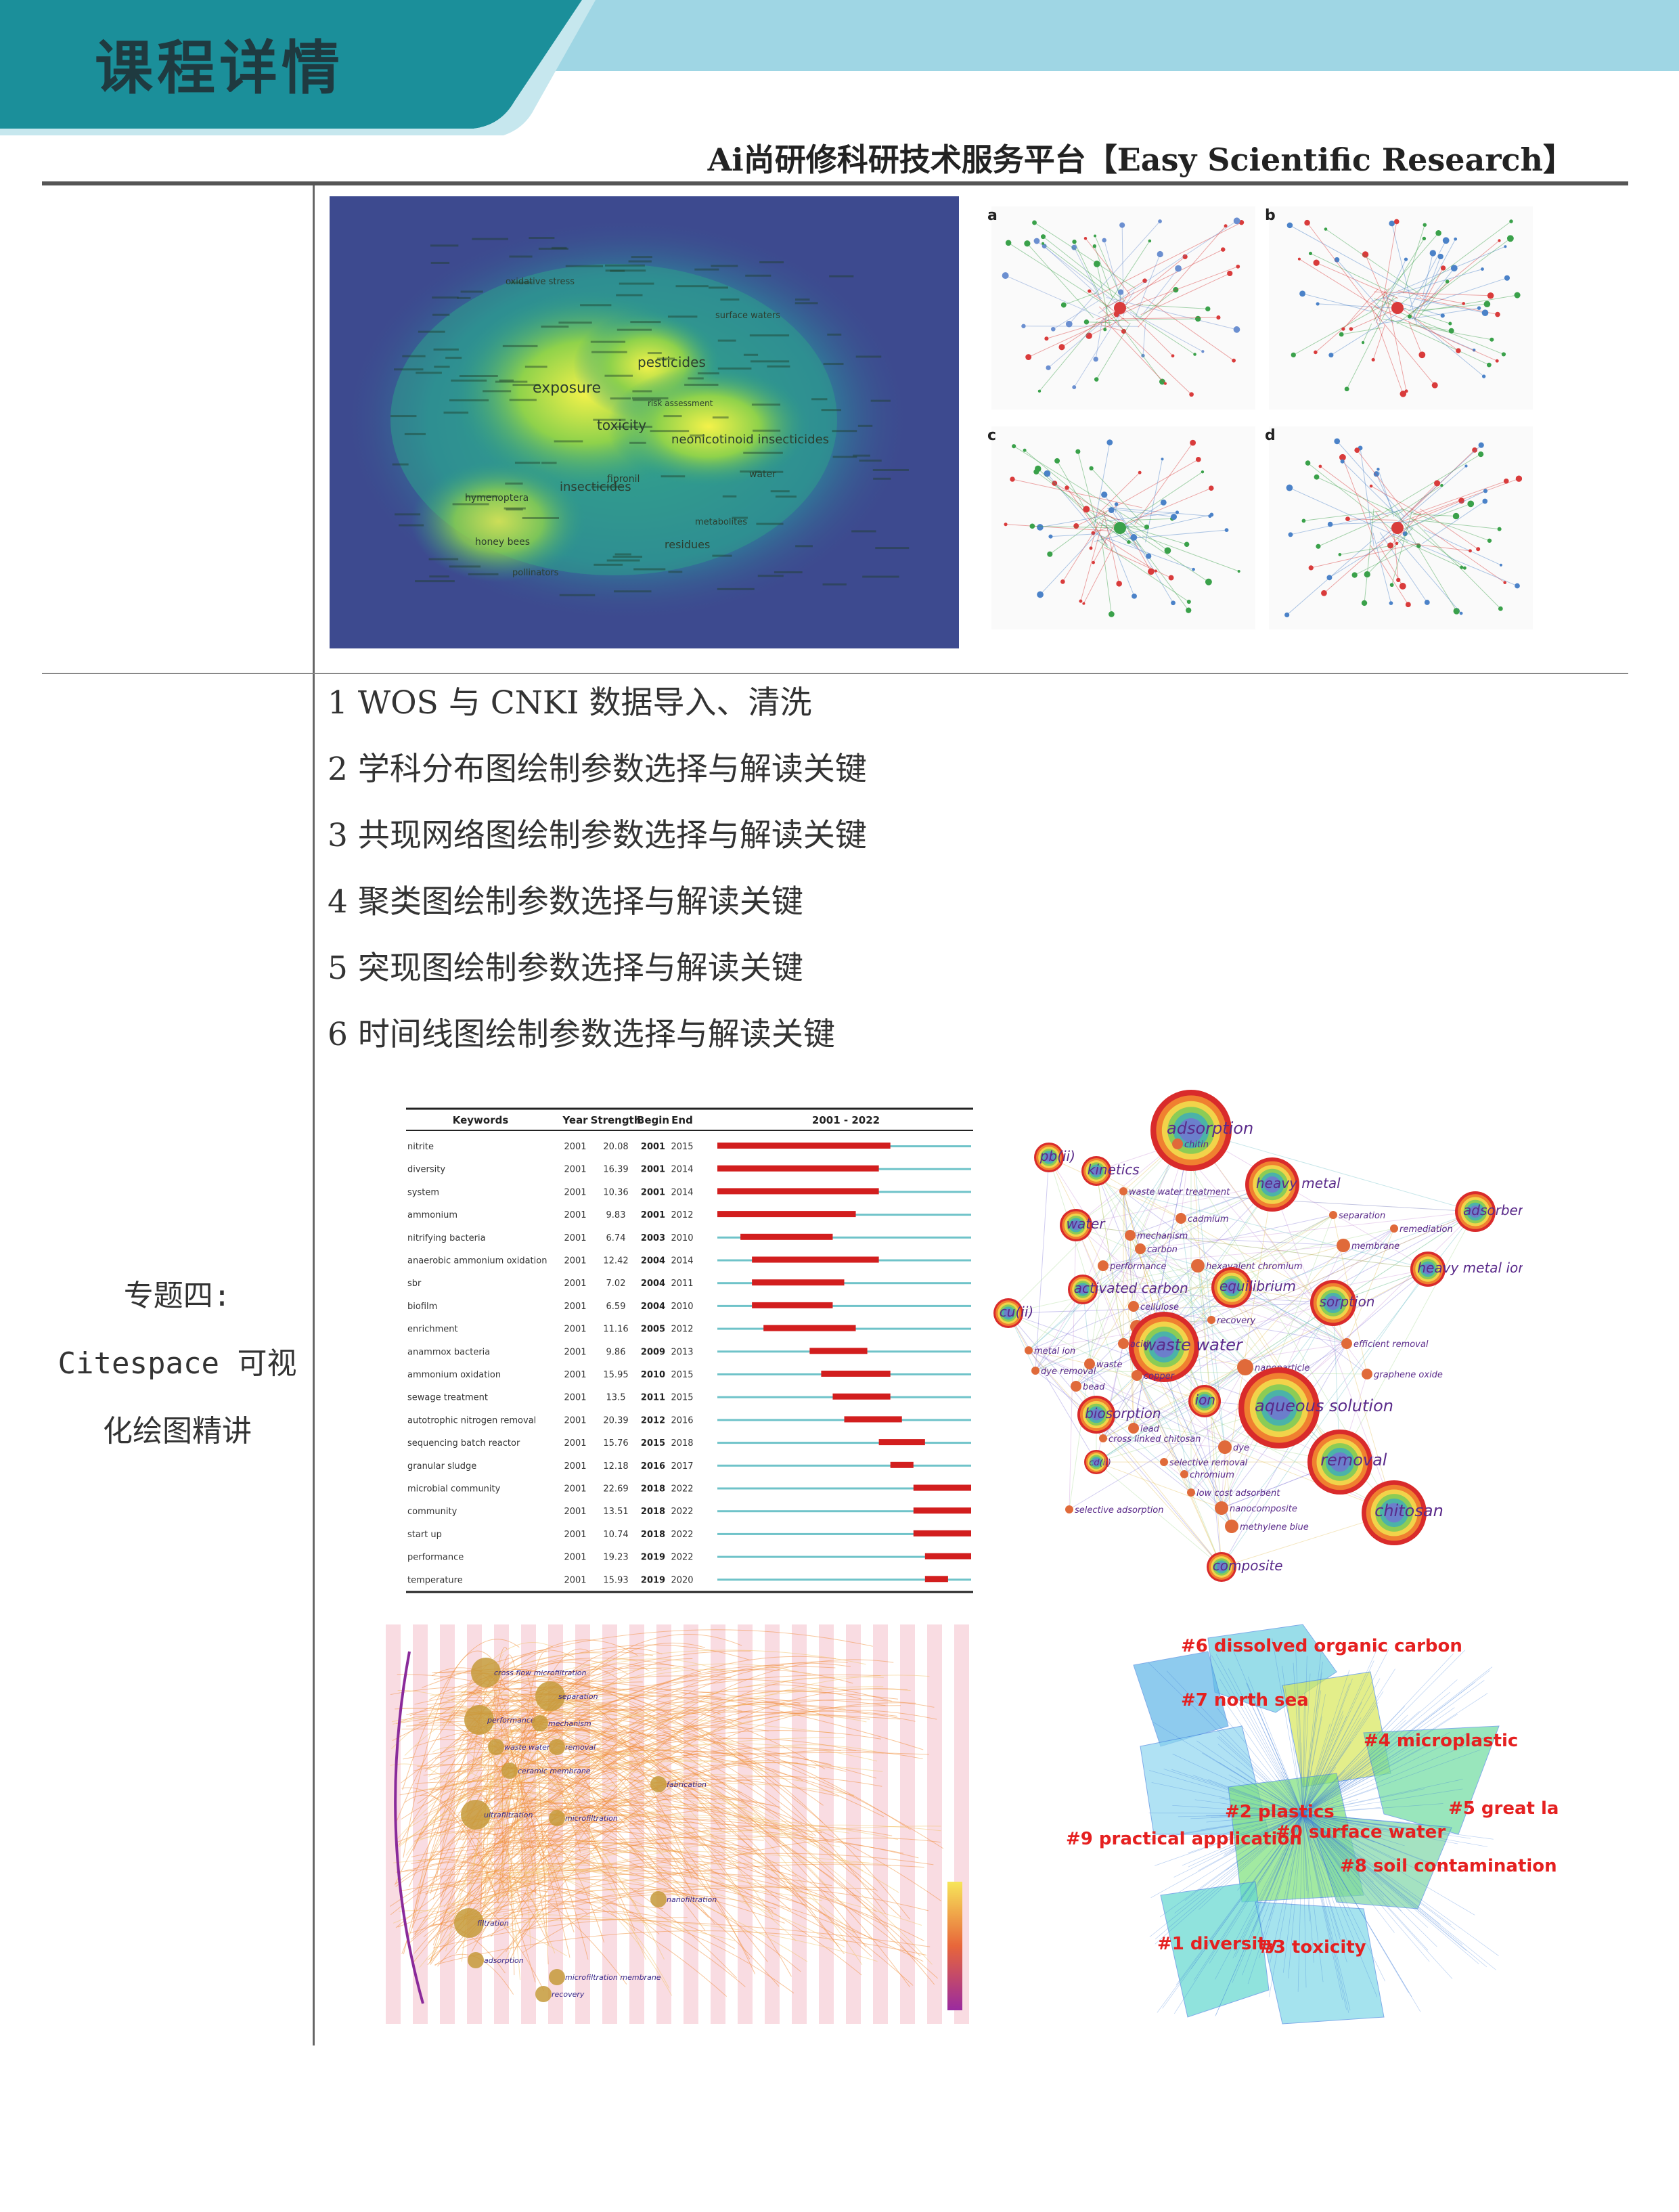  I want to click on burst-strength: 10.74, so click(615, 1535).